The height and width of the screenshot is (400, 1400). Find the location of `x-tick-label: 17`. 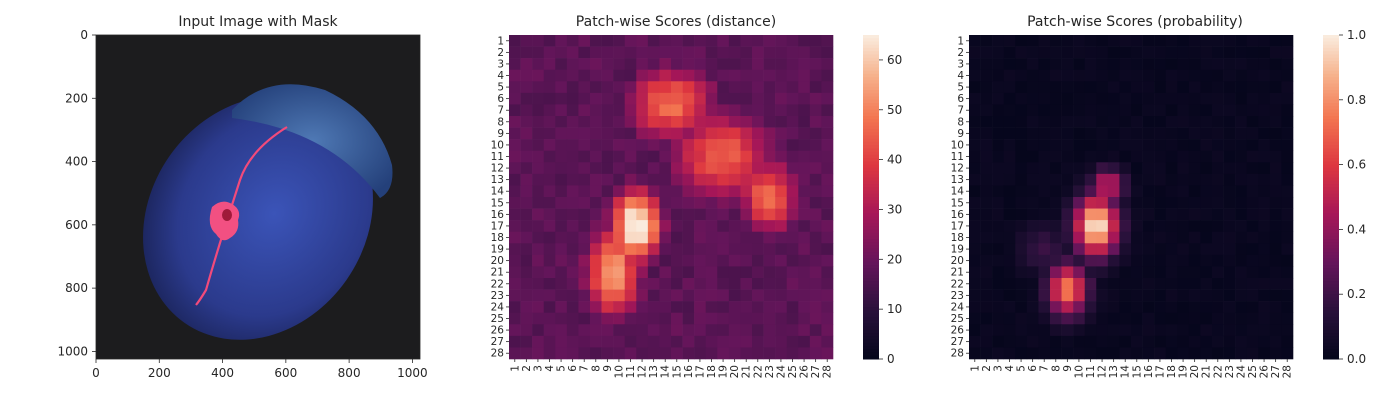

x-tick-label: 17 is located at coordinates (1160, 371).